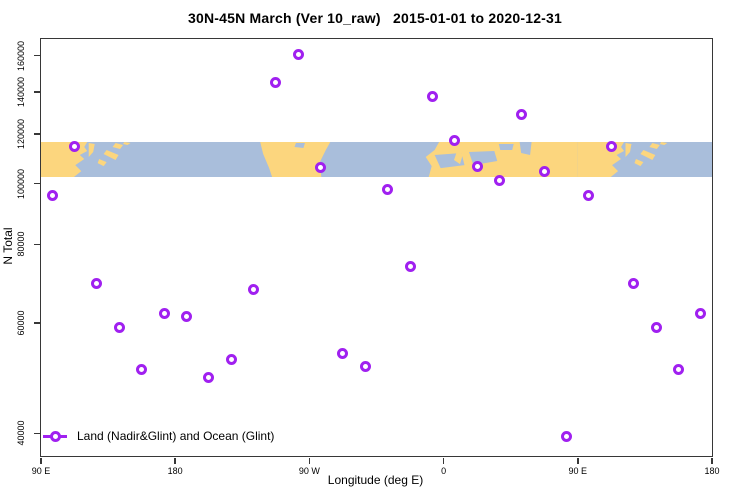 The height and width of the screenshot is (500, 750). Describe the element at coordinates (21, 133) in the screenshot. I see `y-tick-label: 120000` at that location.